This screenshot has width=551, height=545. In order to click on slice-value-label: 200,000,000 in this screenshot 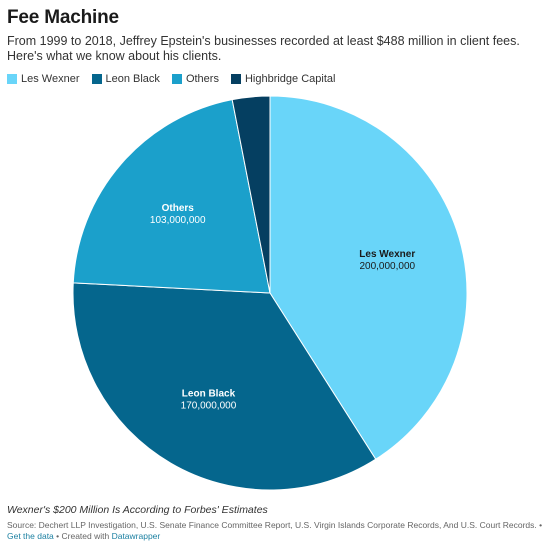, I will do `click(387, 266)`.